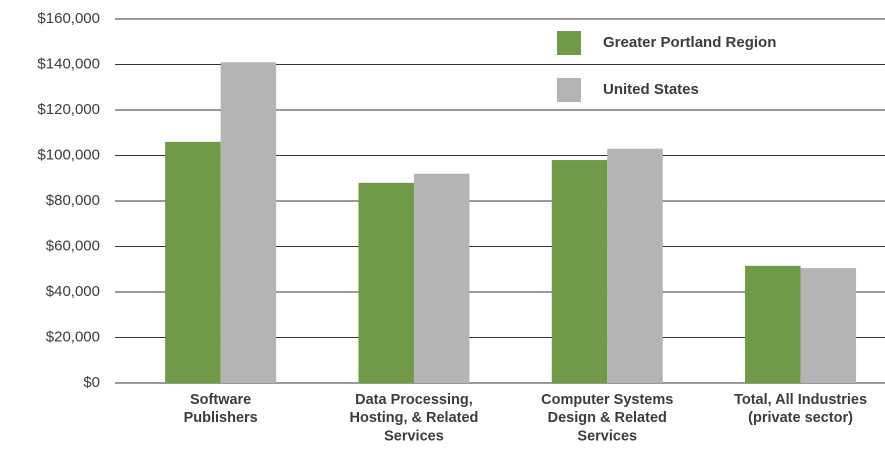 This screenshot has height=457, width=885. What do you see at coordinates (607, 418) in the screenshot?
I see `x-tick-label: Computer Systems Design & Related Services` at bounding box center [607, 418].